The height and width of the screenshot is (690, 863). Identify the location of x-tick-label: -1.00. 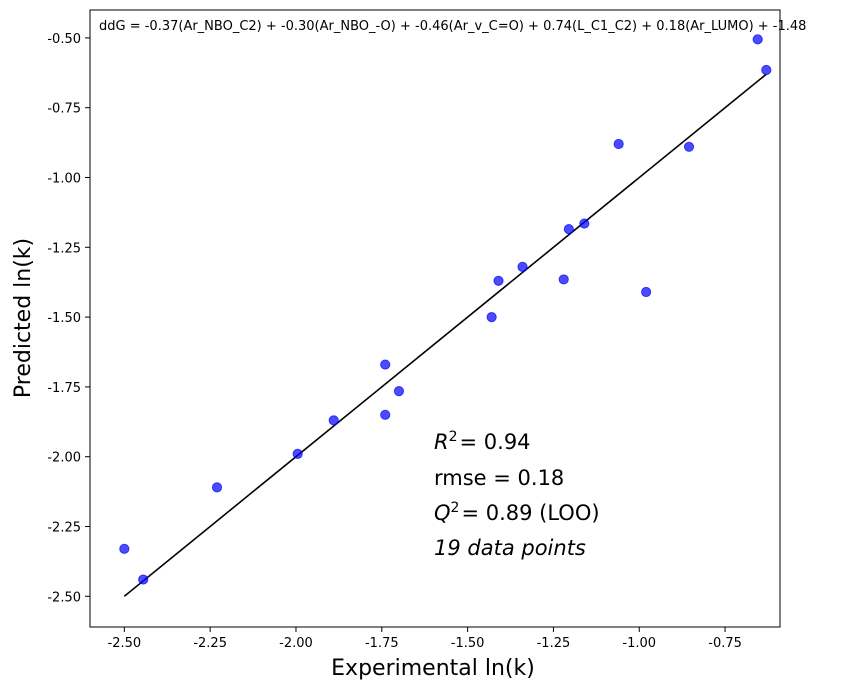
(639, 643).